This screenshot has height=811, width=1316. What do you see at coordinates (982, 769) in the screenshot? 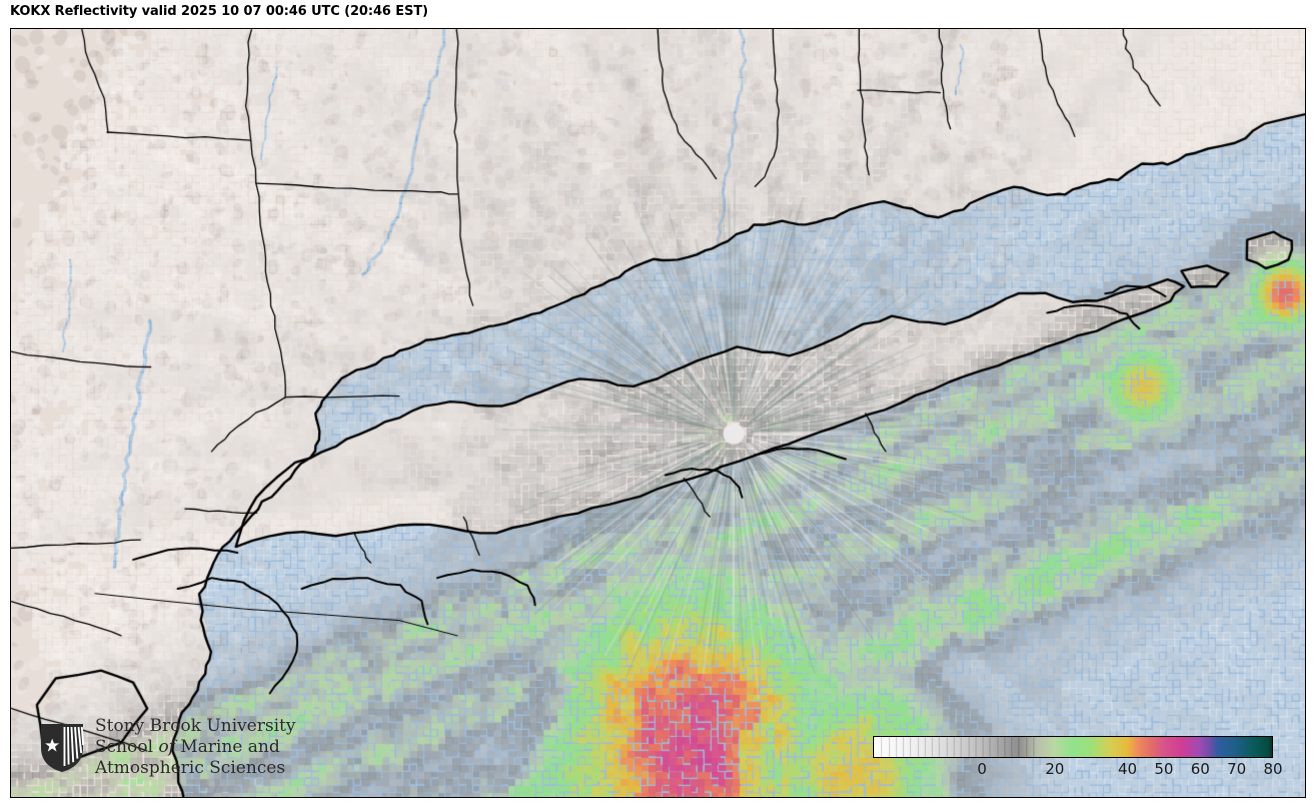
I see `colorbar-tick-0: 0` at bounding box center [982, 769].